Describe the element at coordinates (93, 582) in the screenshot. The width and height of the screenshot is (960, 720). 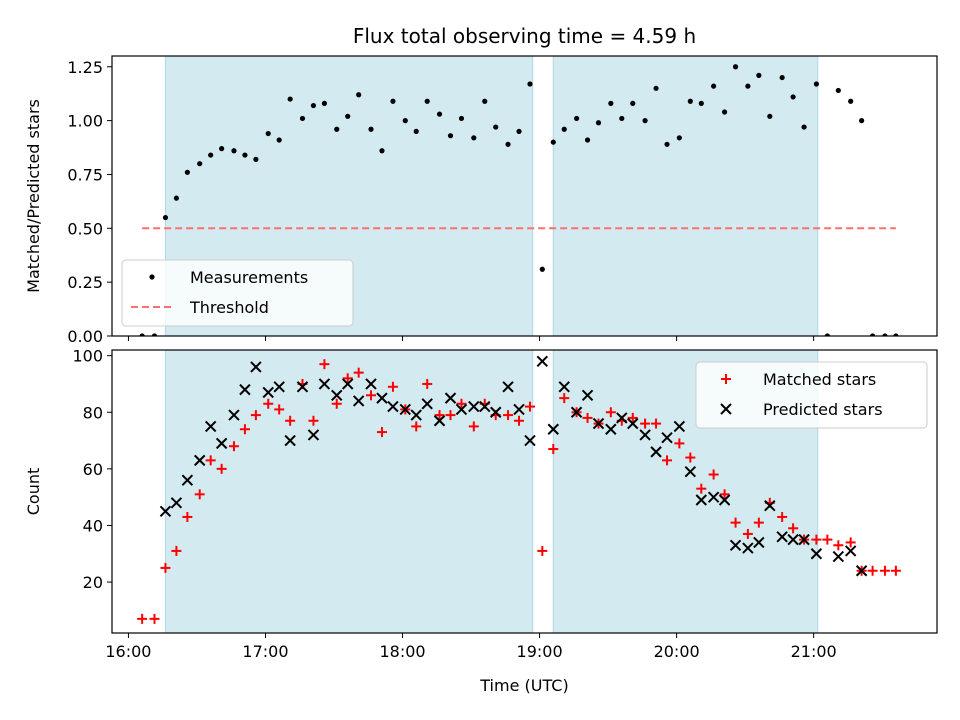
I see `y-tick-label: 20` at that location.